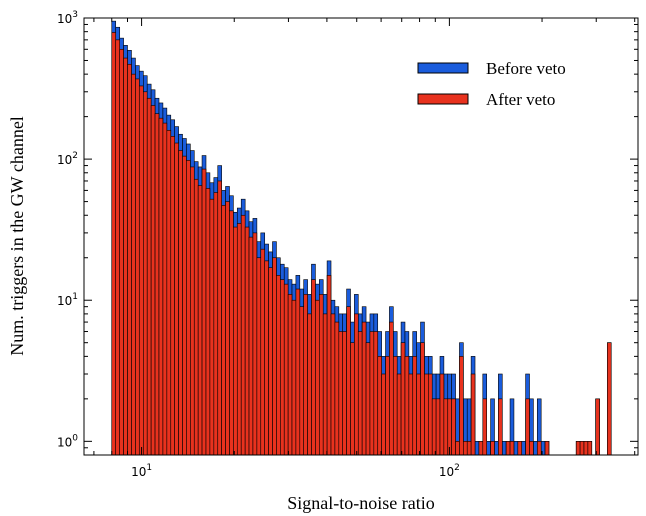  What do you see at coordinates (67, 229) in the screenshot?
I see `y-tick-labels: 10⁰ 10¹ 10² 10³` at bounding box center [67, 229].